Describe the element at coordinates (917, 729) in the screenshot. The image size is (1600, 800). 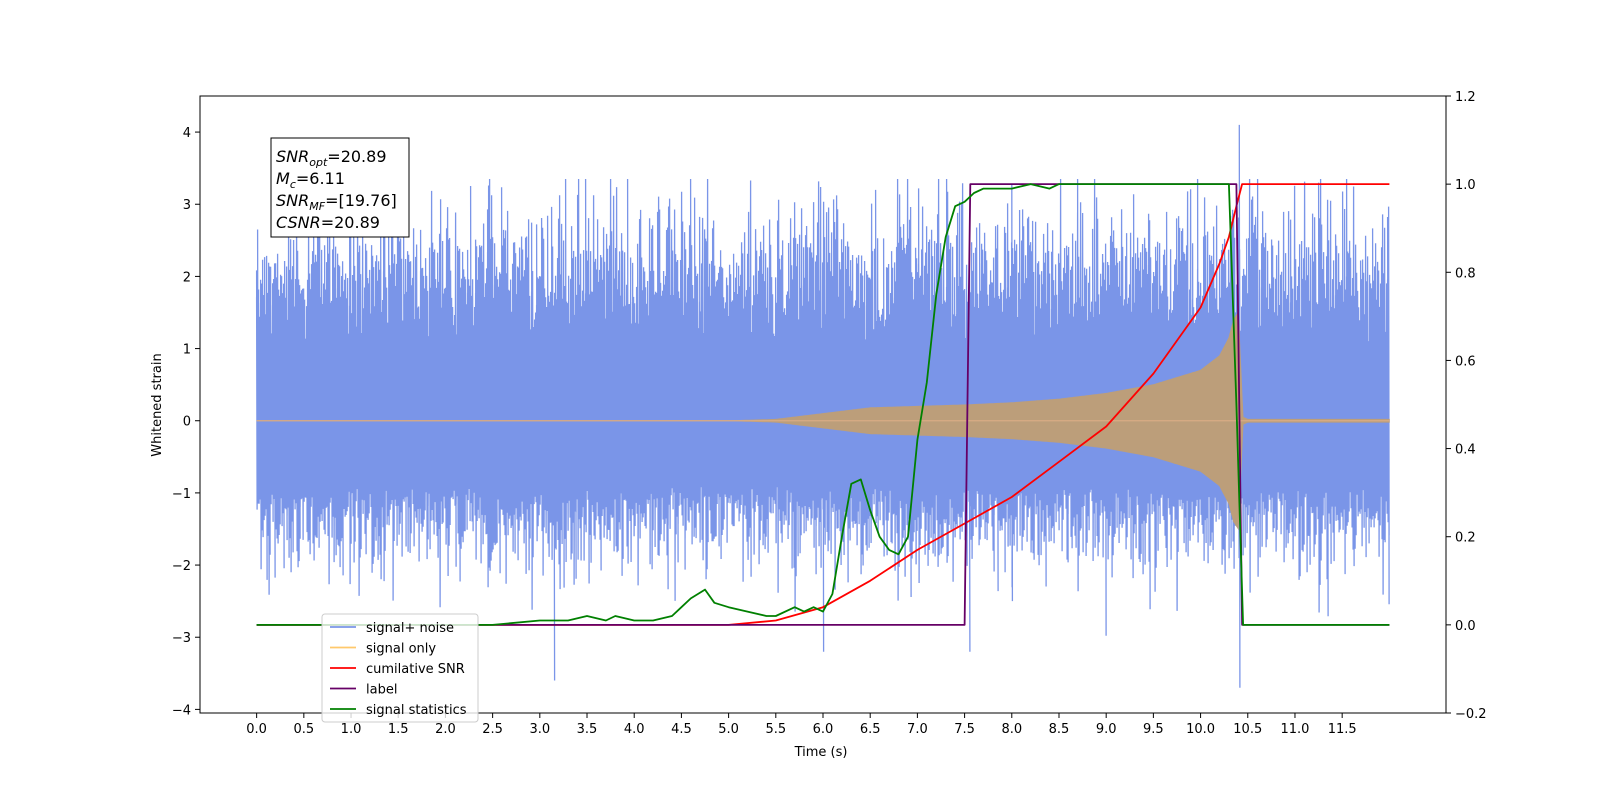
I see `x-tick-label: 7.0` at that location.